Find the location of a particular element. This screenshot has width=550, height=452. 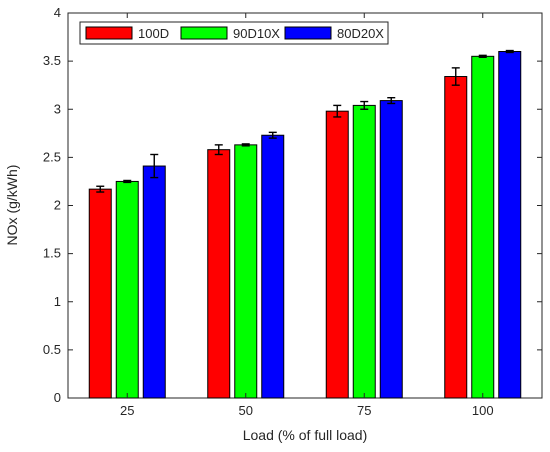

y-tick-label: 4 is located at coordinates (57, 12).